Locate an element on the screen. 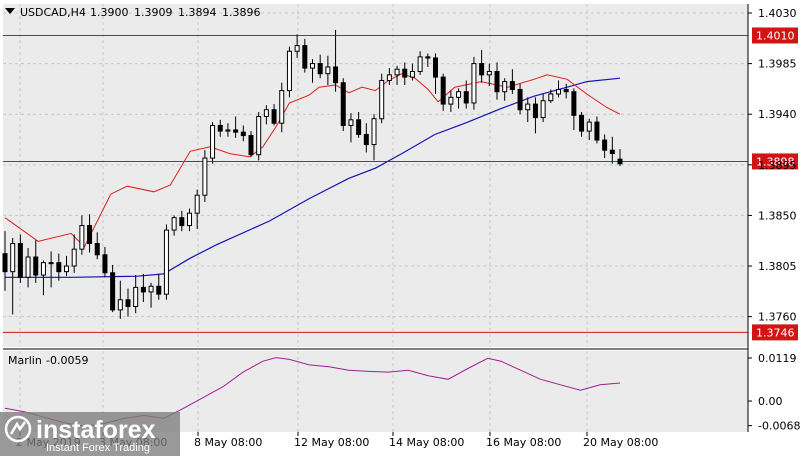 The height and width of the screenshot is (456, 806). level-label: 1.3898 is located at coordinates (775, 161).